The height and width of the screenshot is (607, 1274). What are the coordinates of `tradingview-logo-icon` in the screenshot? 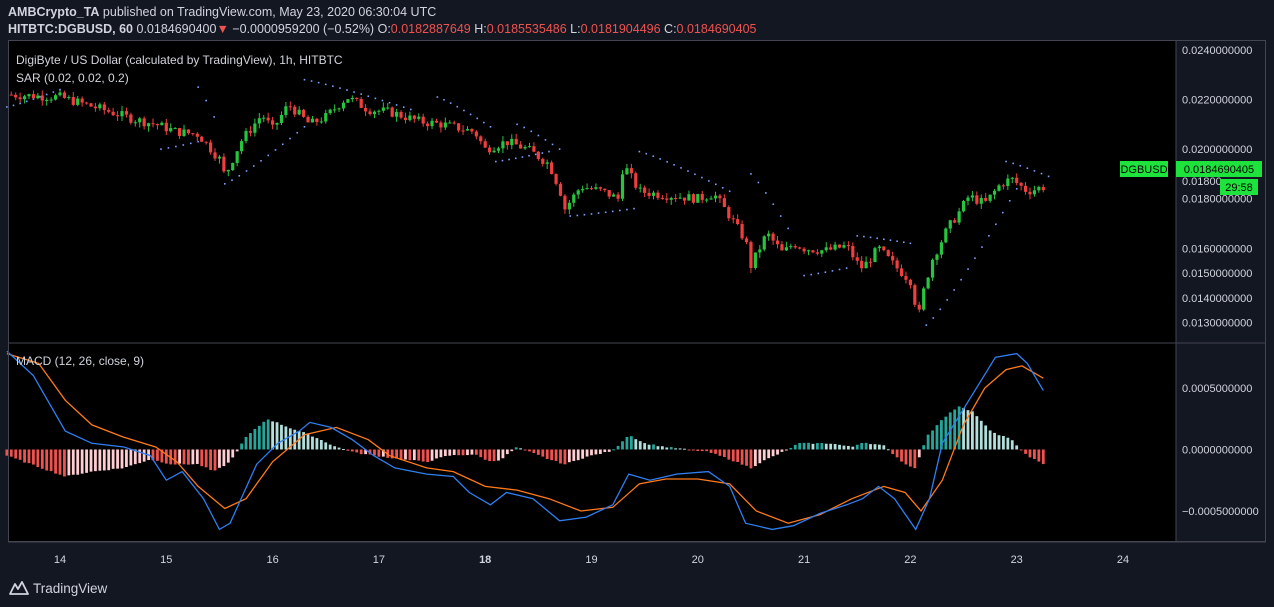 It's located at (19, 588).